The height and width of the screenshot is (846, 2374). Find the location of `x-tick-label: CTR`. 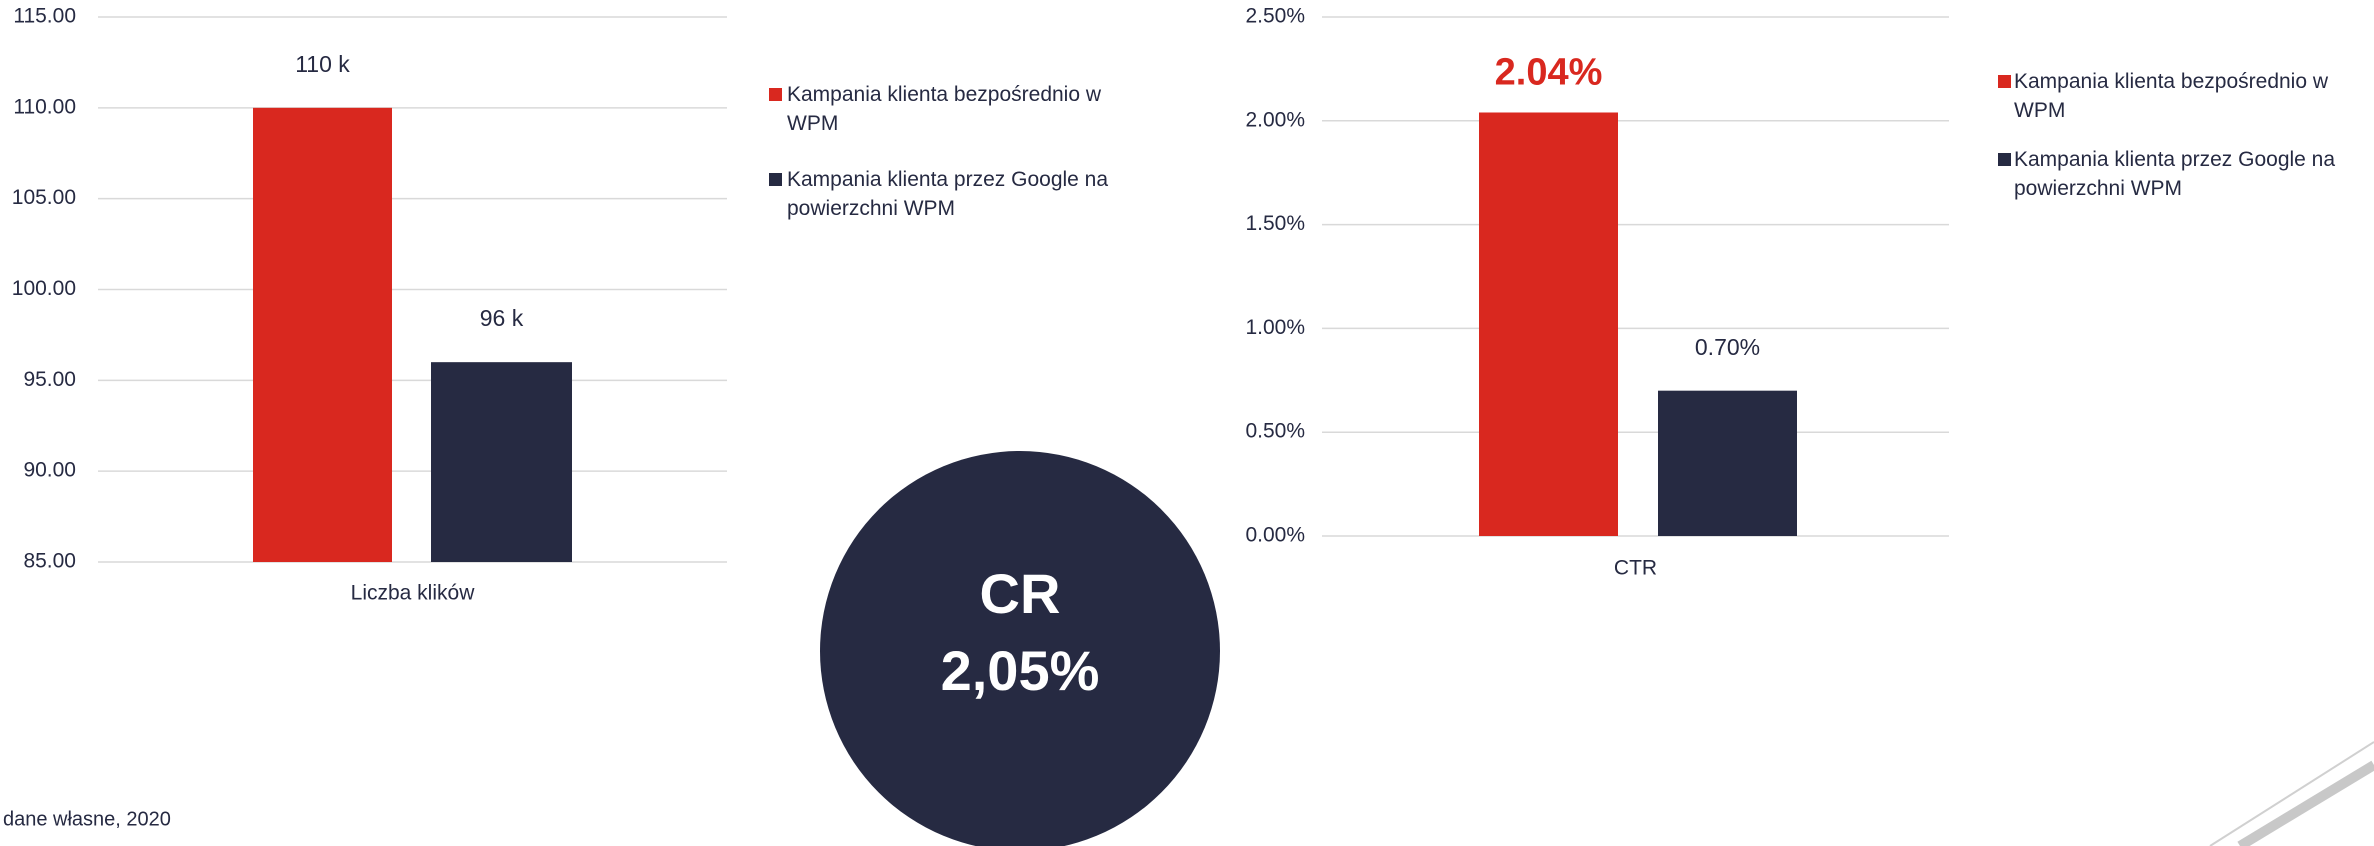

x-tick-label: CTR is located at coordinates (1635, 568).